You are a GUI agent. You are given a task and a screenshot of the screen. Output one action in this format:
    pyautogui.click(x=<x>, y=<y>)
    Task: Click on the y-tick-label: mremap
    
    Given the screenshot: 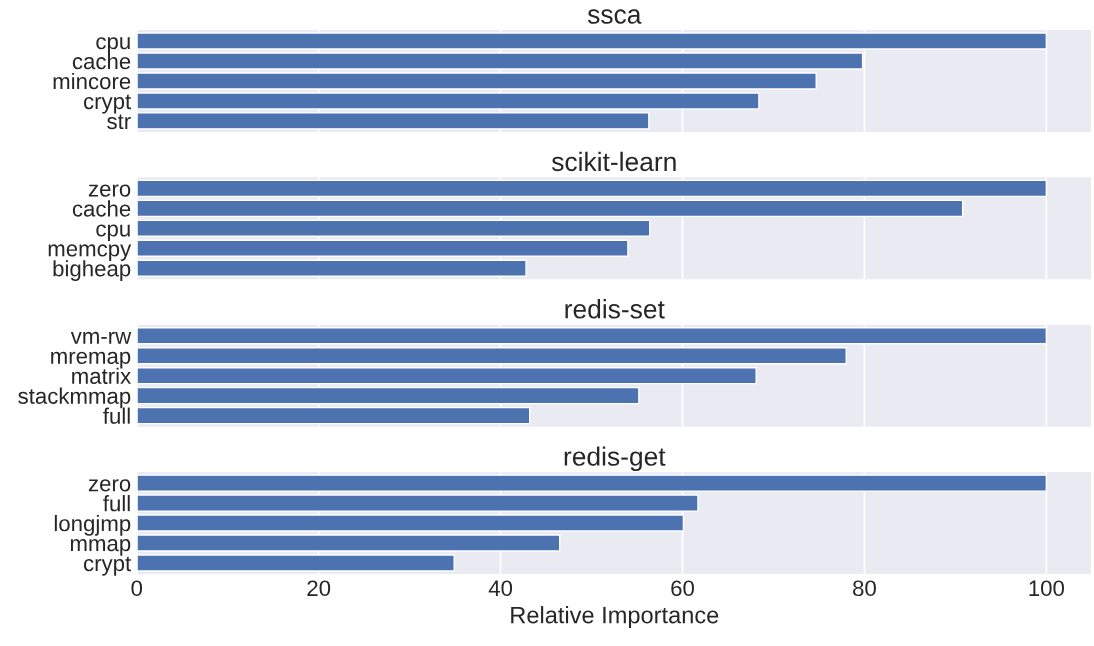 What is the action you would take?
    pyautogui.click(x=91, y=360)
    